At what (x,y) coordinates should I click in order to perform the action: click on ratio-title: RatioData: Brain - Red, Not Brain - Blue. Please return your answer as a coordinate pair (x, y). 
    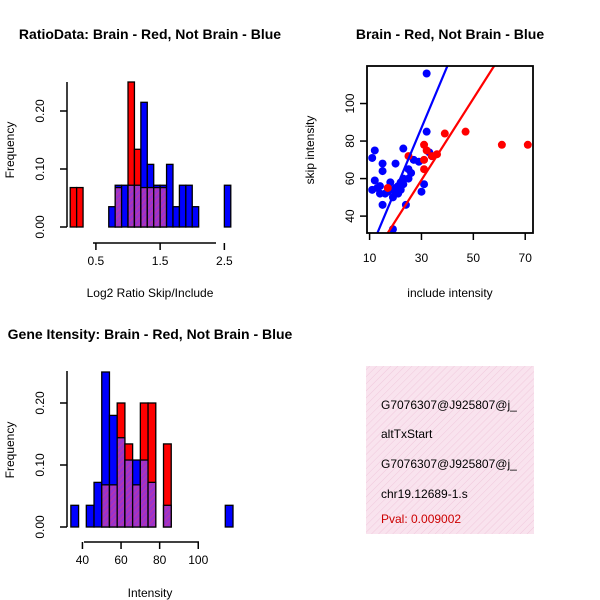
    Looking at the image, I should click on (150, 34).